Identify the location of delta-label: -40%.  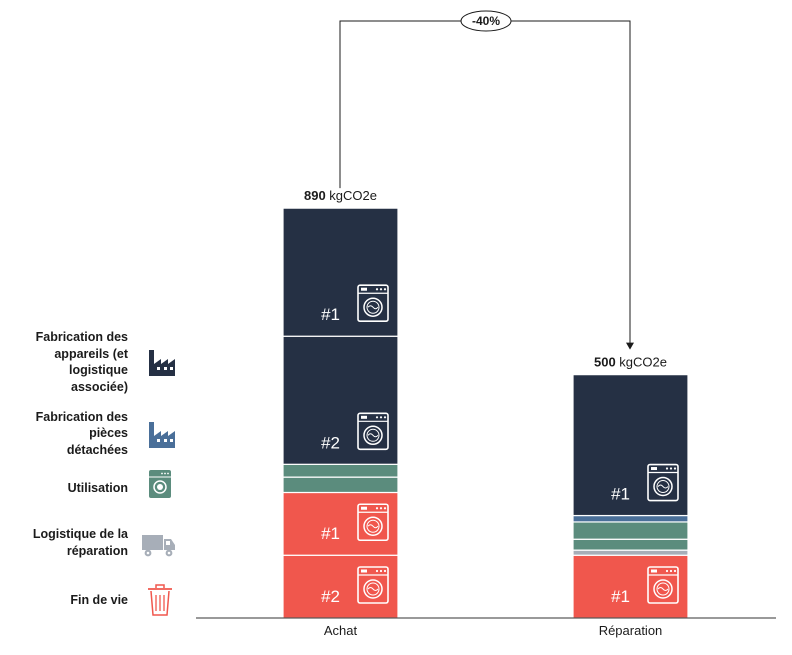
(486, 21).